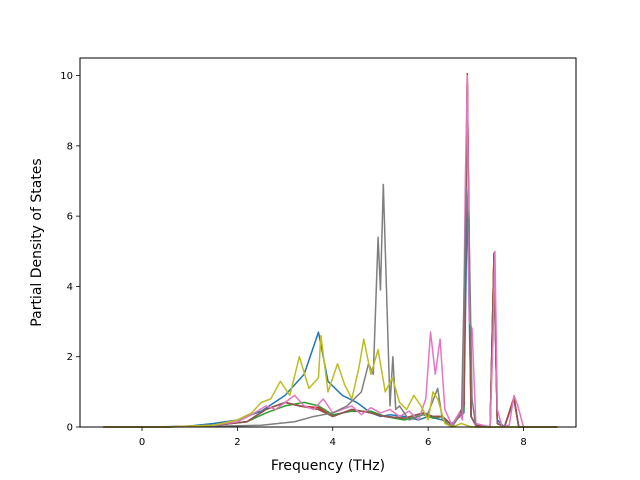 The height and width of the screenshot is (480, 640). Describe the element at coordinates (70, 357) in the screenshot. I see `y-tick-label: 2` at that location.